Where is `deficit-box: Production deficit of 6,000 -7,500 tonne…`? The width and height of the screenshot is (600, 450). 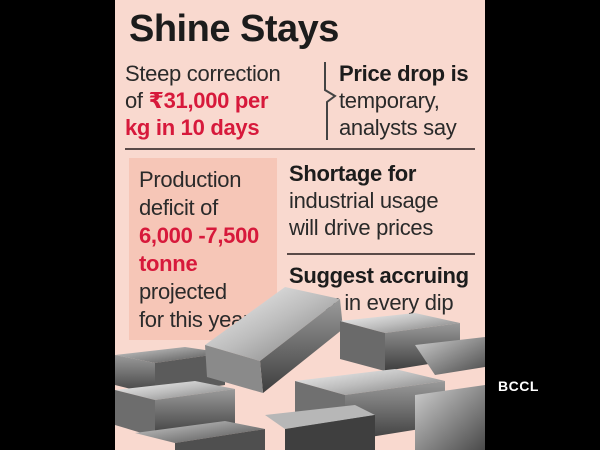 deficit-box: Production deficit of 6,000 -7,500 tonne… is located at coordinates (203, 249).